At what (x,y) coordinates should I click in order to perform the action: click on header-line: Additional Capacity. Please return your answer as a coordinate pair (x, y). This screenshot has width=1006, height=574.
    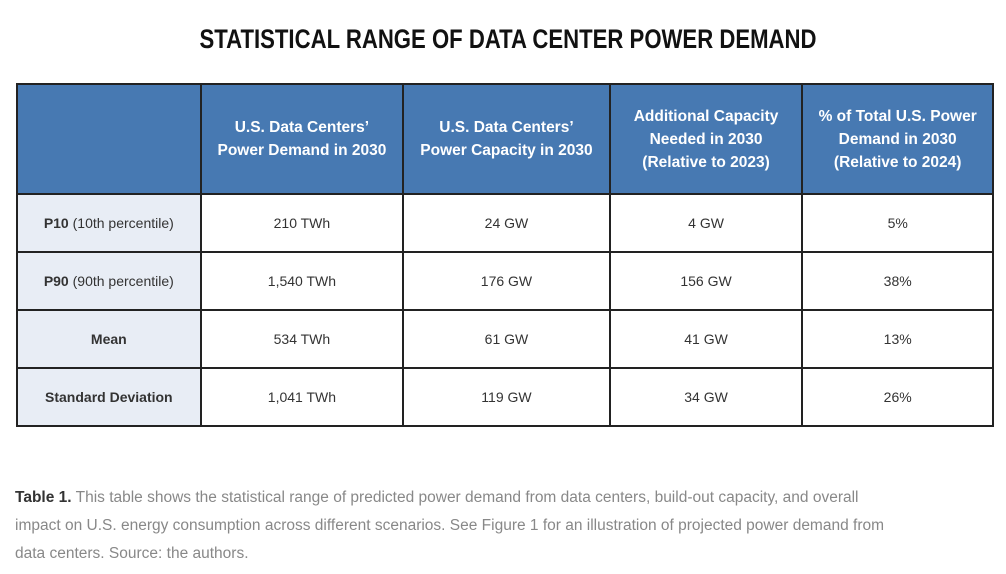
    Looking at the image, I should click on (706, 116).